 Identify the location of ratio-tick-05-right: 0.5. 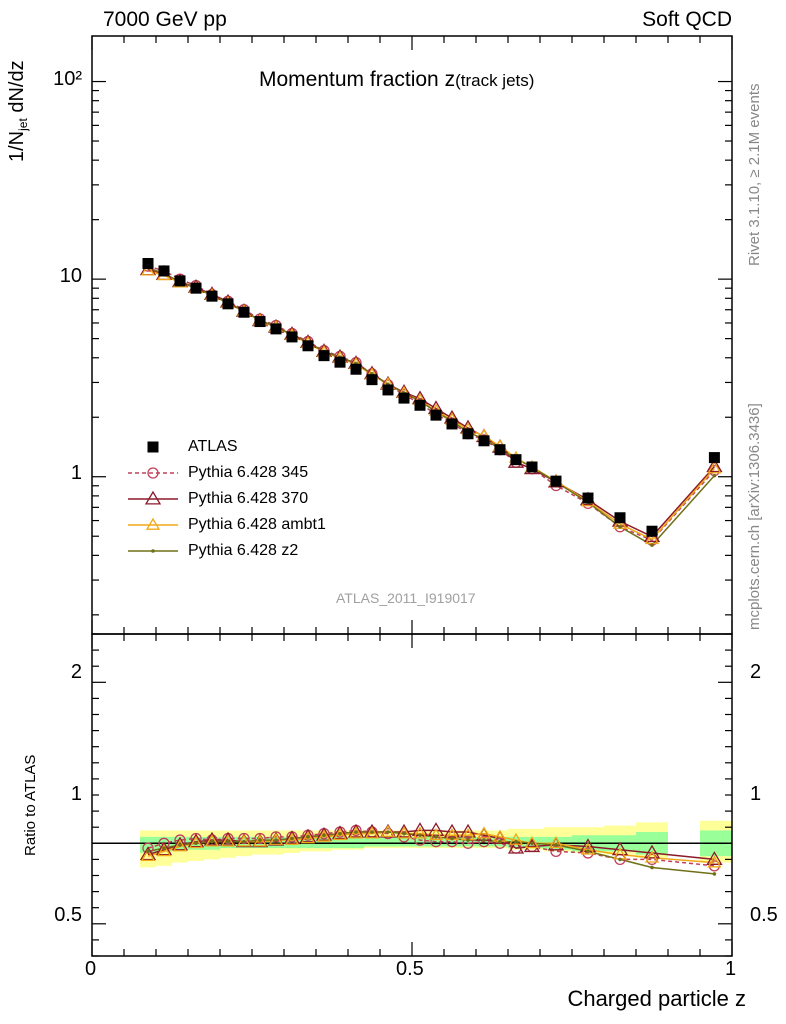
(764, 915).